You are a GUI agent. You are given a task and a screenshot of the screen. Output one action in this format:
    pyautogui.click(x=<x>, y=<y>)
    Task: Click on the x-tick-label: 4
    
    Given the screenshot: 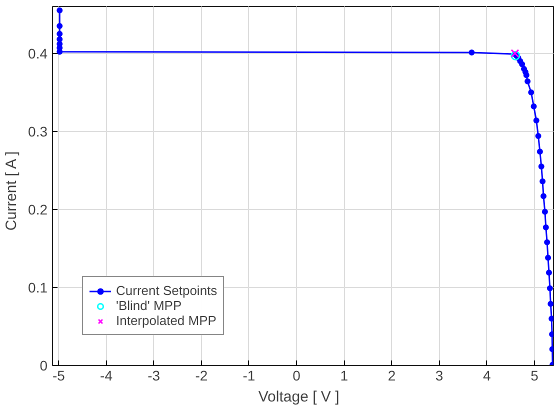 What is the action you would take?
    pyautogui.click(x=486, y=376)
    